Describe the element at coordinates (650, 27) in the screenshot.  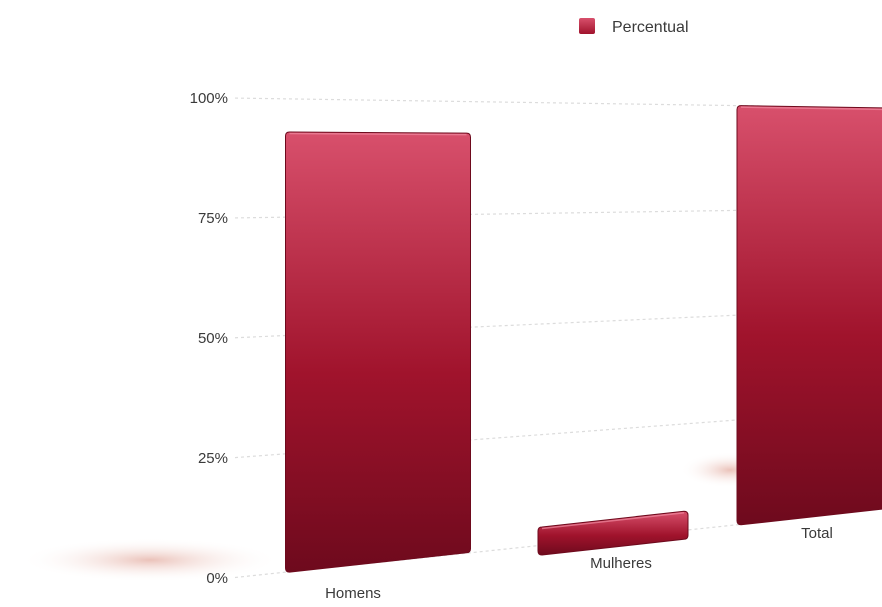
I see `legend-label-percentual: Percentual` at that location.